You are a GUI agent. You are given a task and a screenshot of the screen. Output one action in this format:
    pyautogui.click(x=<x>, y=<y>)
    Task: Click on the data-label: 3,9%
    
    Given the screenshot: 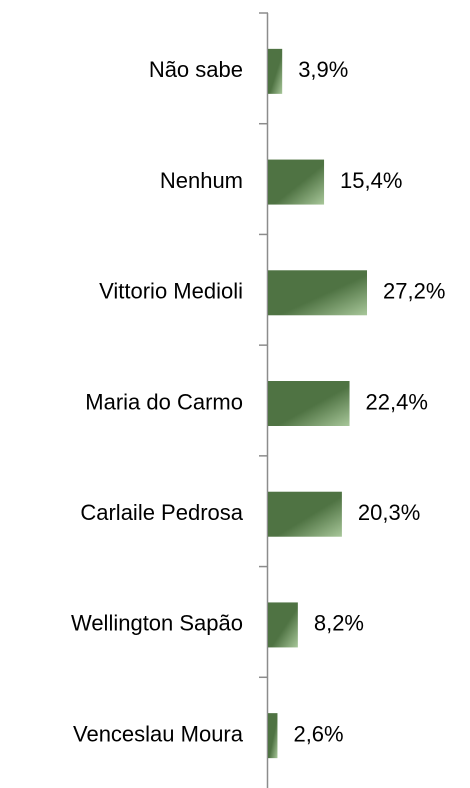 What is the action you would take?
    pyautogui.click(x=323, y=69)
    